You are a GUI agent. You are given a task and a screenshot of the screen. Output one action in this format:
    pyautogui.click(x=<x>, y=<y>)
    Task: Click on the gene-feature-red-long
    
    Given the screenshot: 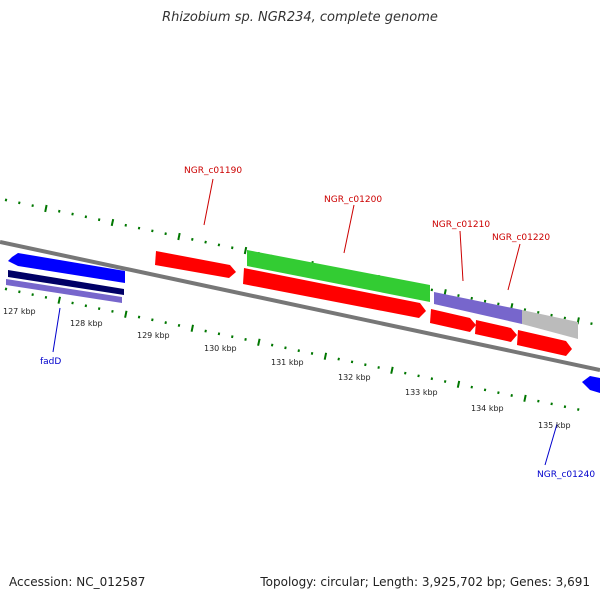 What is the action you would take?
    pyautogui.click(x=334, y=293)
    